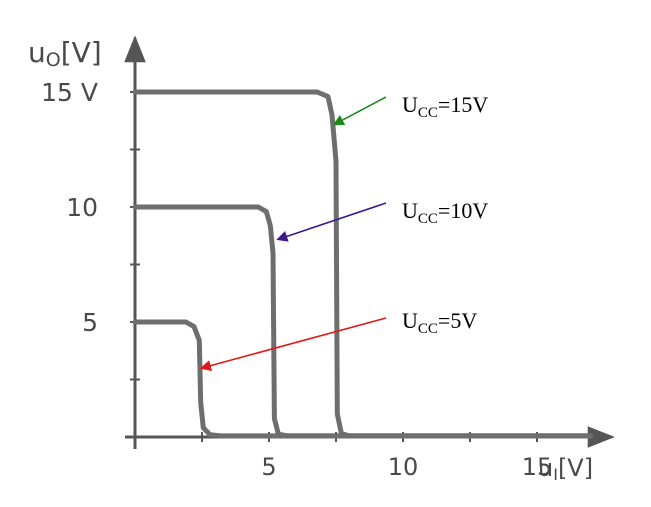  What do you see at coordinates (457, 320) in the screenshot?
I see `series-label-value: =5V` at bounding box center [457, 320].